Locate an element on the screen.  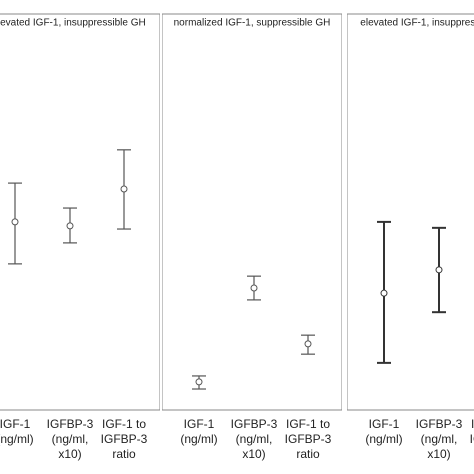
panel-title: normalized IGF-1, suppressible GH is located at coordinates (252, 23).